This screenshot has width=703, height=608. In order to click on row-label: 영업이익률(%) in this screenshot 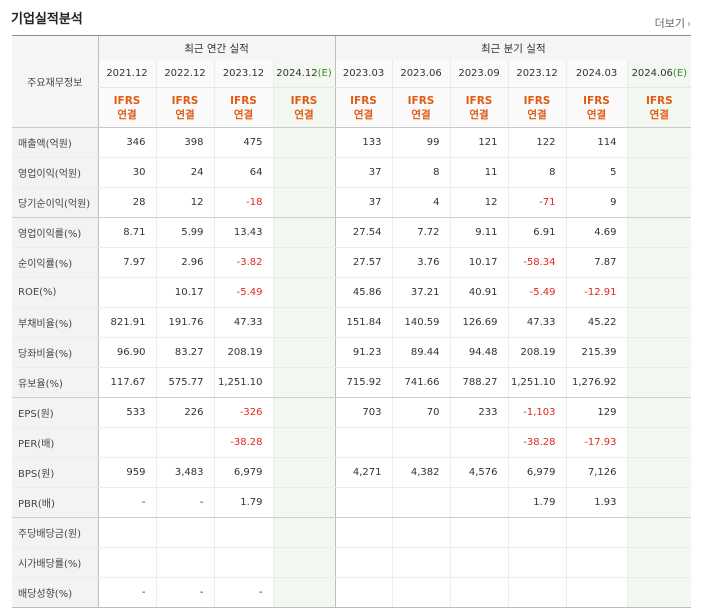, I will do `click(55, 232)`.